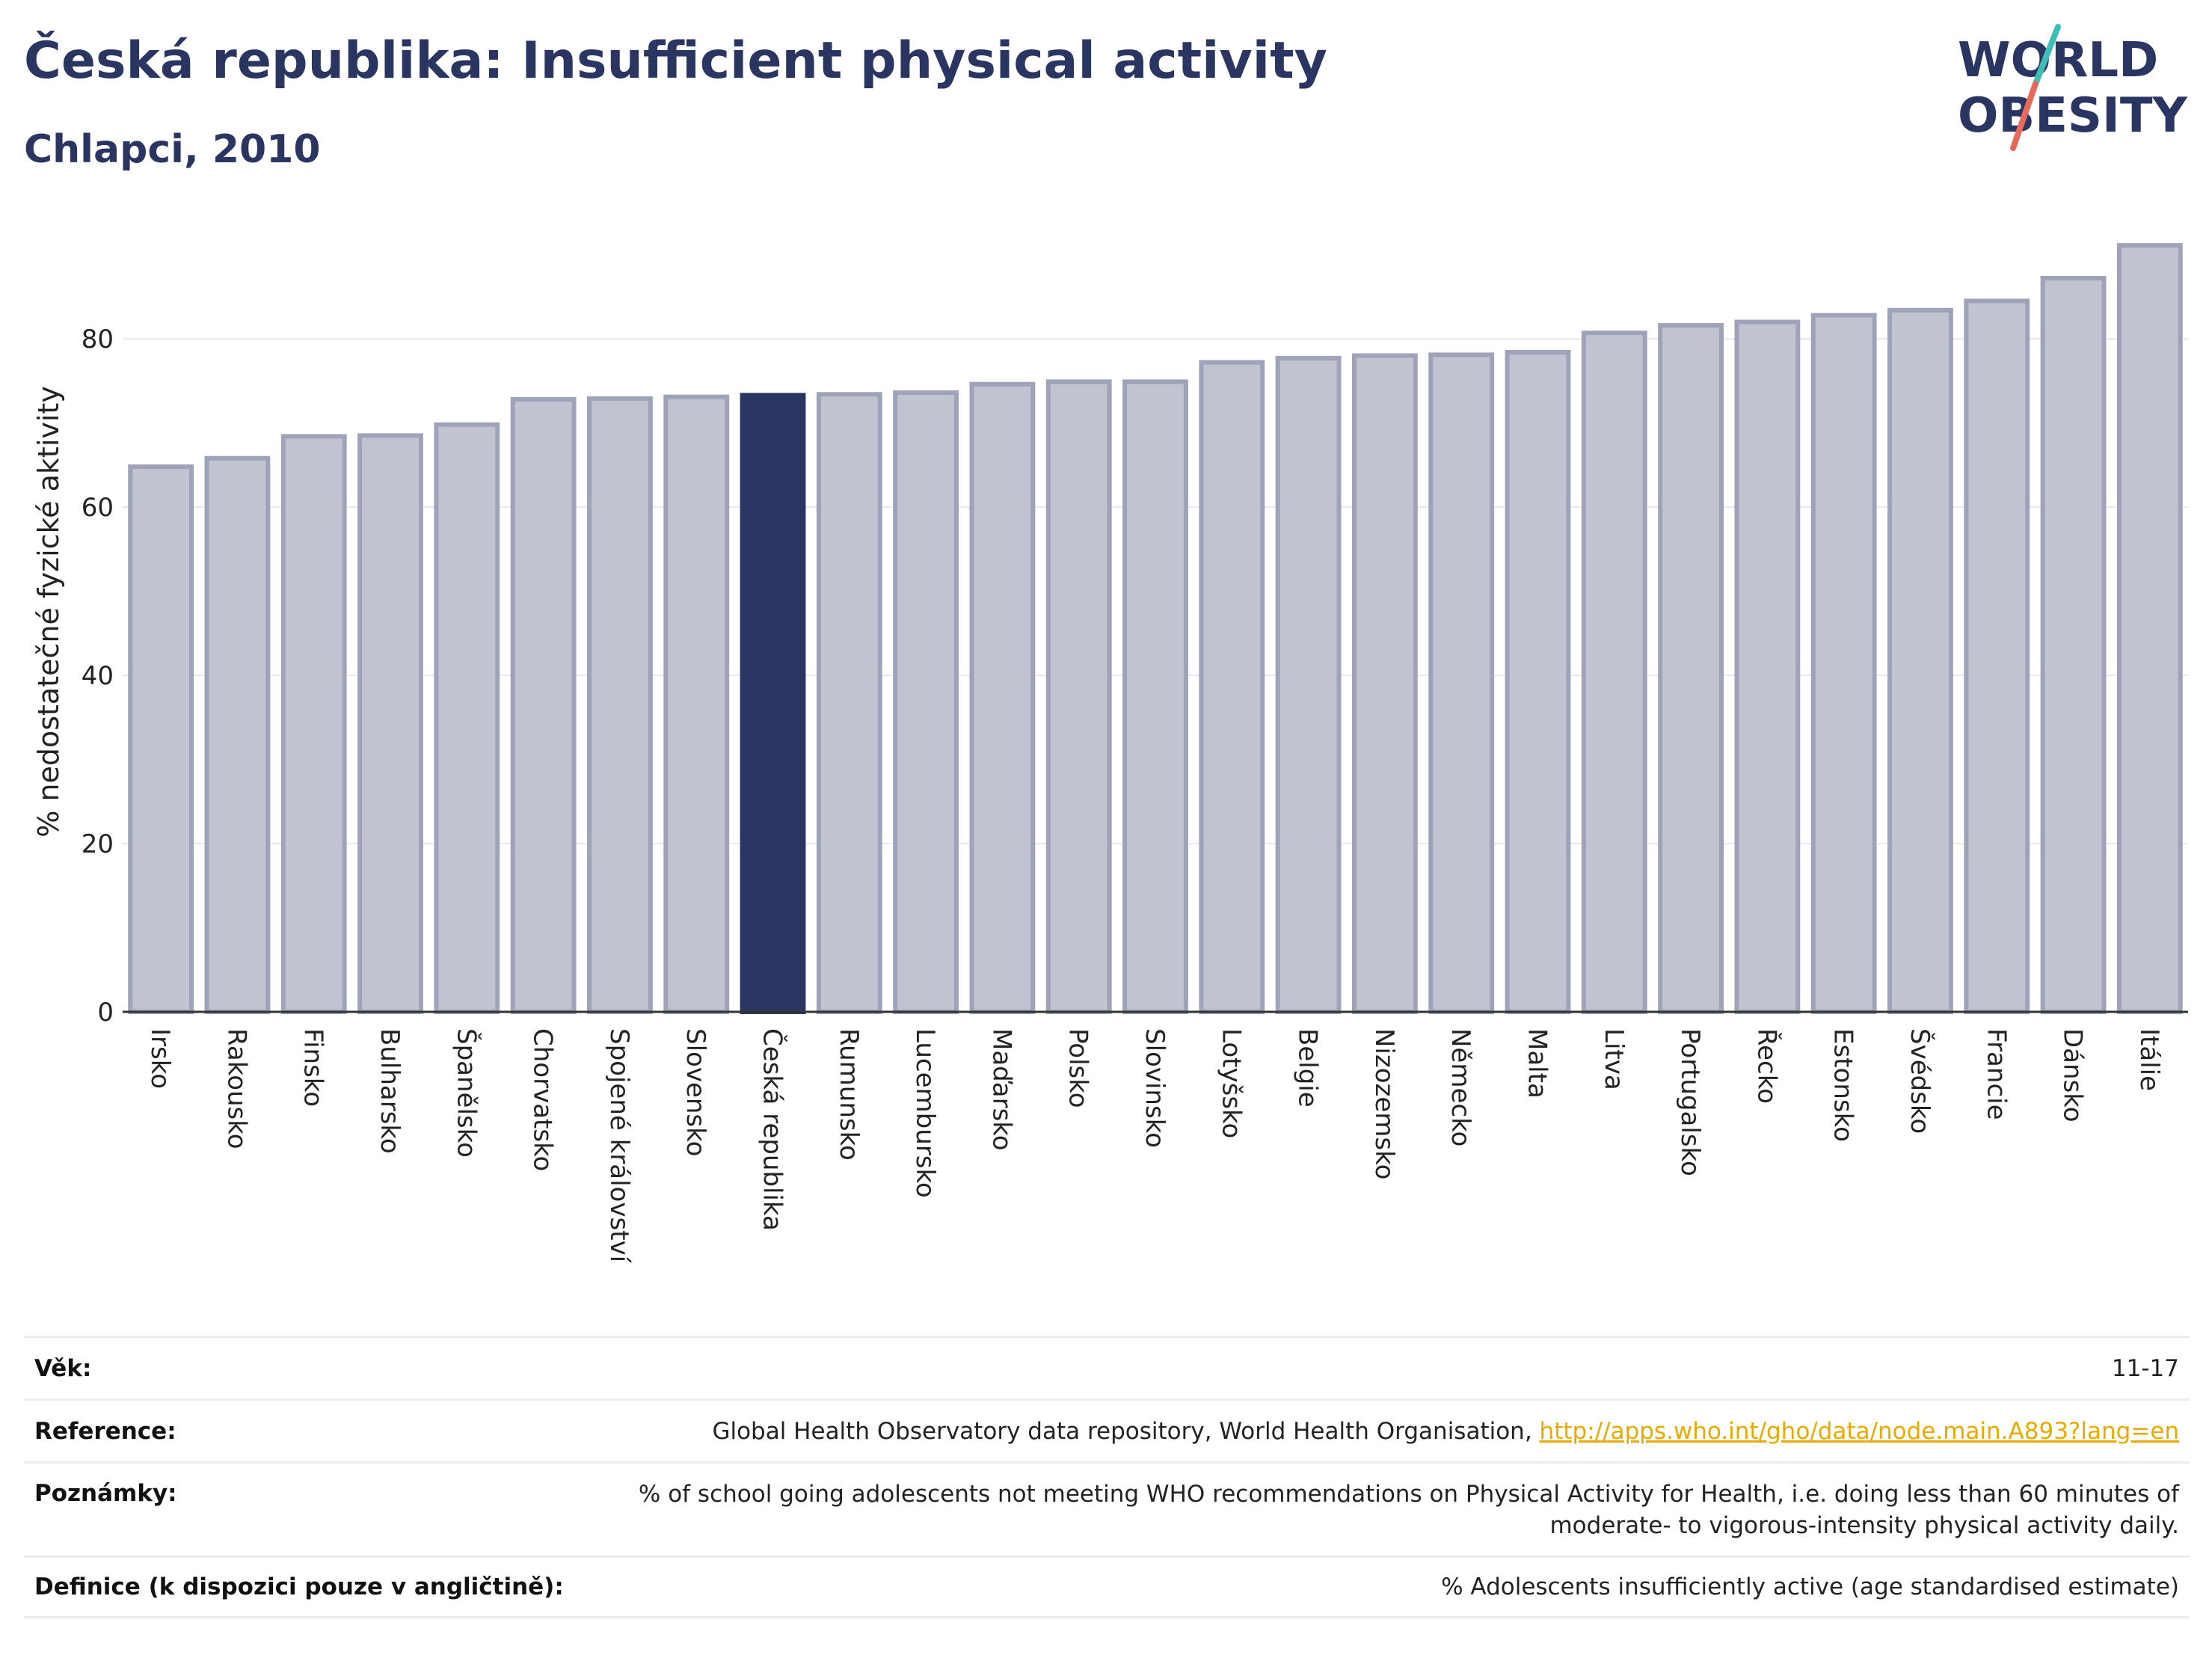  Describe the element at coordinates (1691, 668) in the screenshot. I see `bar-portugalsko` at that location.